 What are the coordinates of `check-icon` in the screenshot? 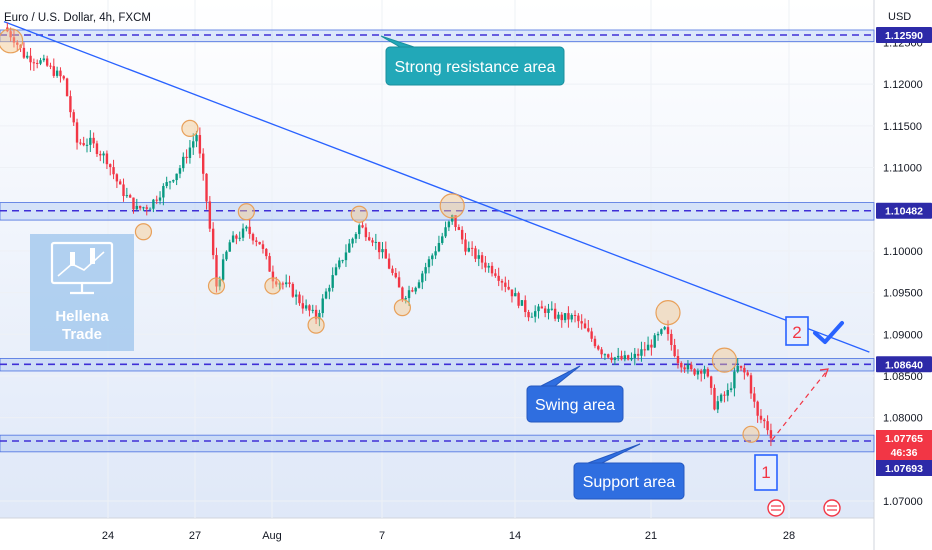 It's located at (828, 332).